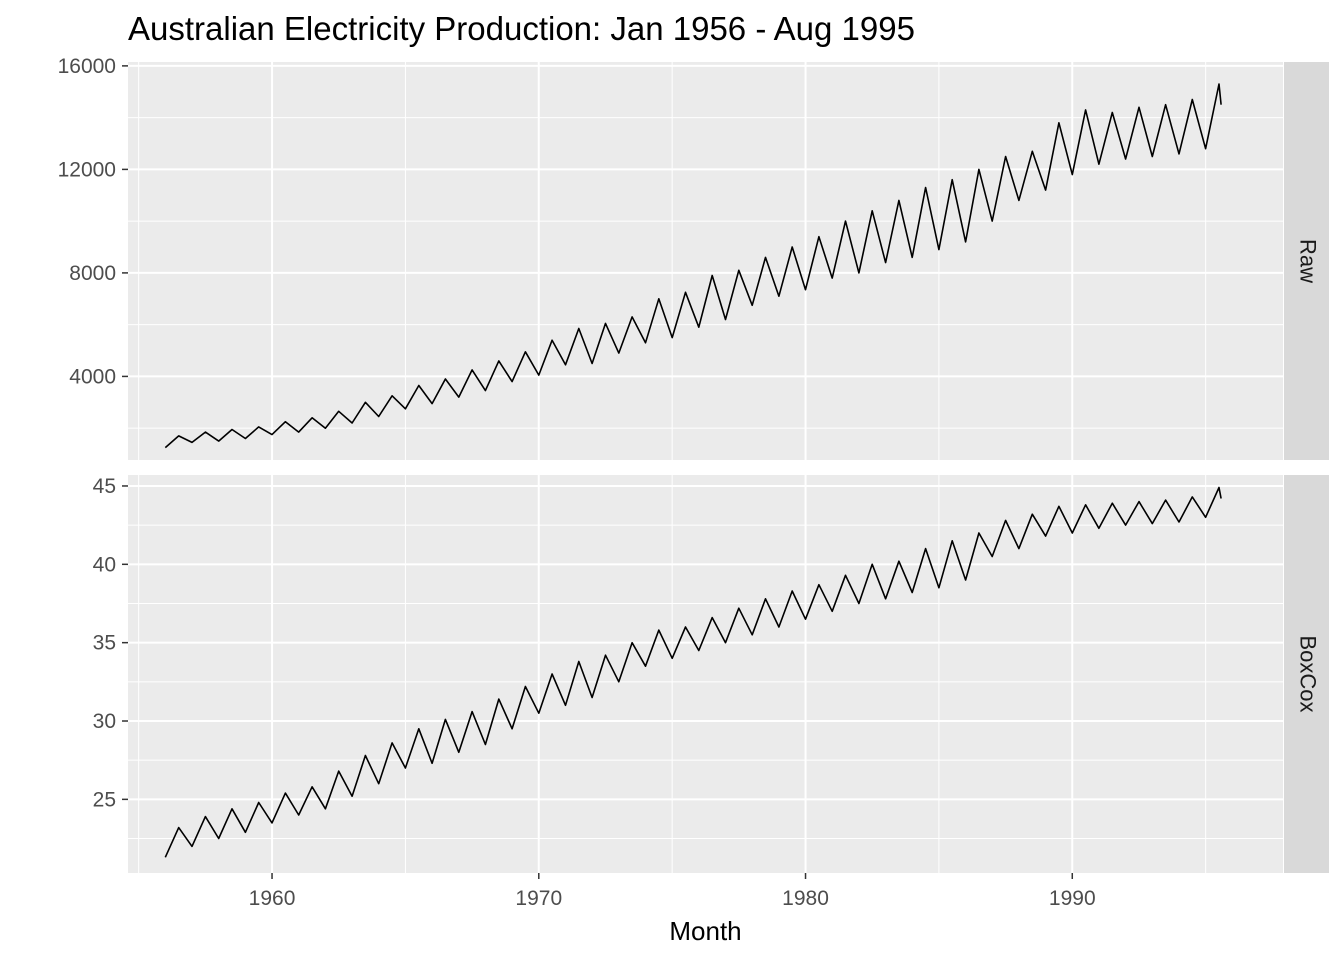 The image size is (1344, 960). I want to click on y-tick-label: 12000, so click(87, 169).